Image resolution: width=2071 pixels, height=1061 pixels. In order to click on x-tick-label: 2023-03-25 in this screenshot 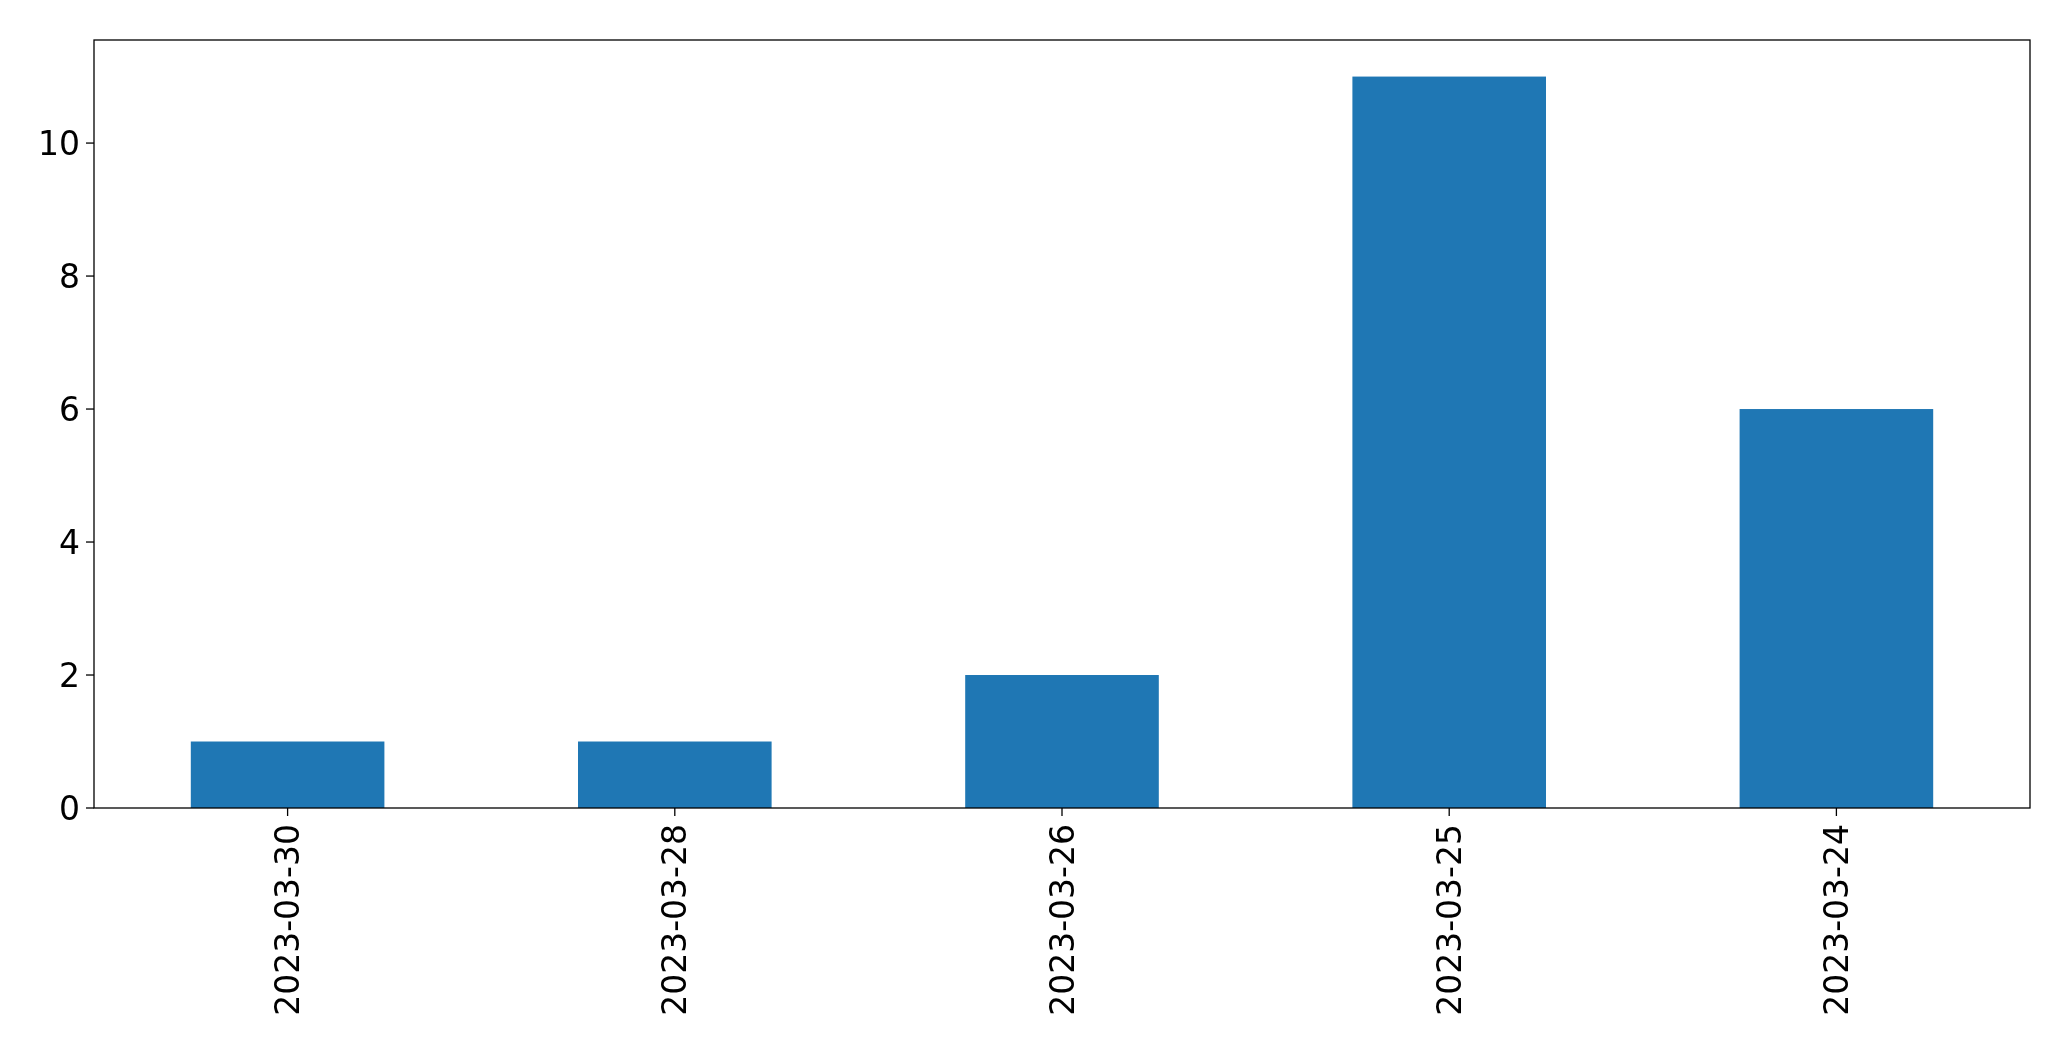, I will do `click(1449, 920)`.